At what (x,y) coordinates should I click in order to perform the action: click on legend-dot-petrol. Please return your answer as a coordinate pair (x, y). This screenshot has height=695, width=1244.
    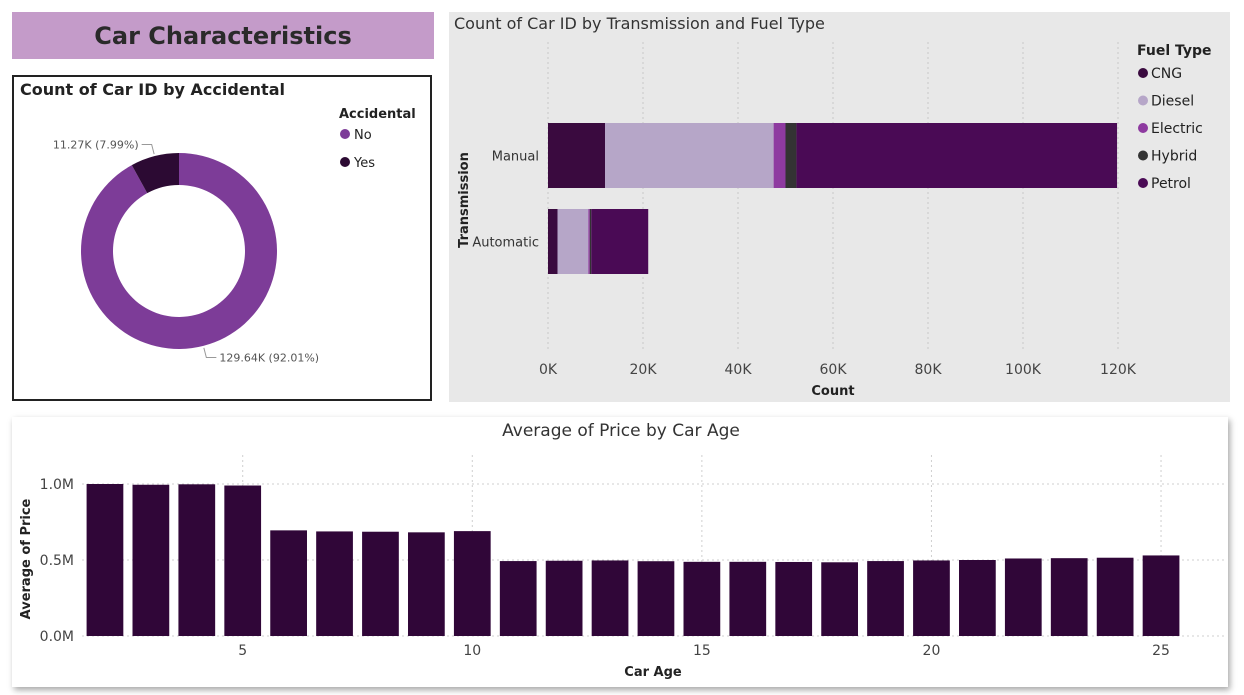
    Looking at the image, I should click on (1143, 183).